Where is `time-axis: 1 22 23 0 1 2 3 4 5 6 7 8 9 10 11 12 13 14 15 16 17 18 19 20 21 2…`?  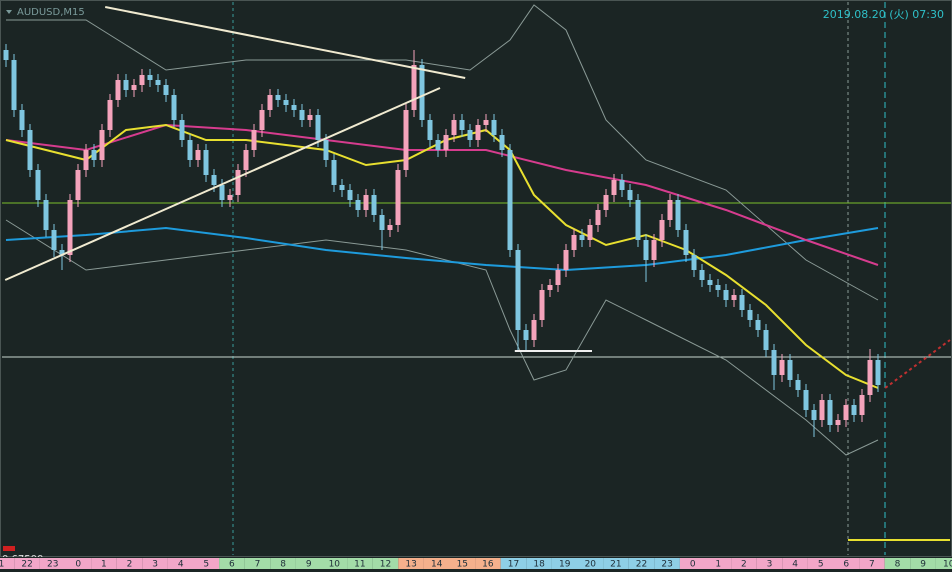 time-axis: 1 22 23 0 1 2 3 4 5 6 7 8 9 10 11 12 13 14 15 16 17 18 19 20 21 2… is located at coordinates (476, 564).